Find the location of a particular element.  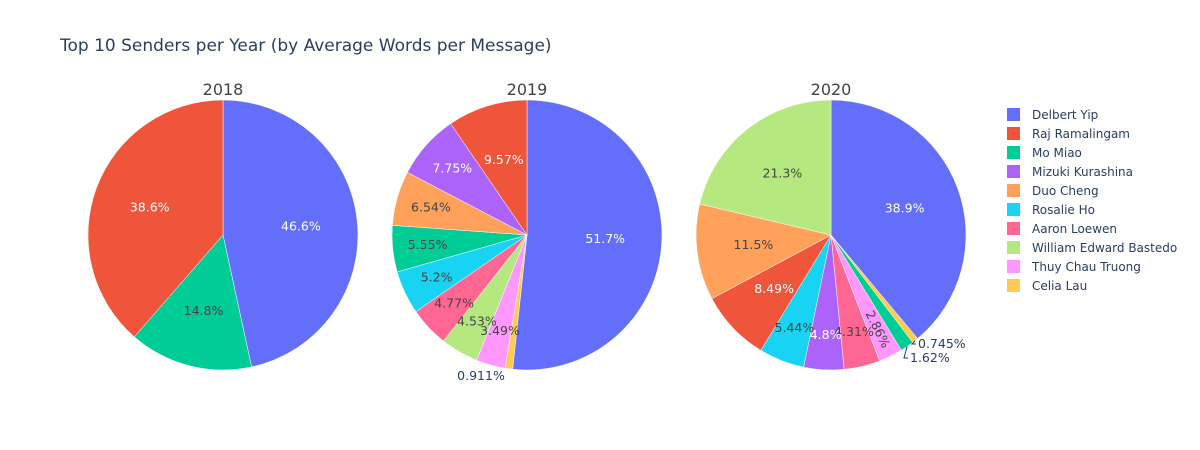

pie-slice-2020-william-edward-bastedo is located at coordinates (765, 167).